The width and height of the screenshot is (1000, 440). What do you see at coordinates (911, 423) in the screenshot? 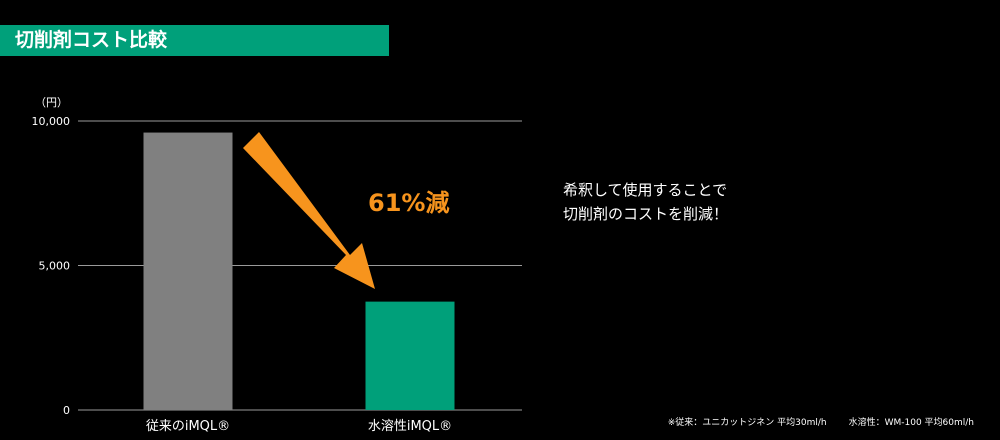
I see `footnote-water-soluble: 水溶性：WM-100 平均60ml/h` at bounding box center [911, 423].